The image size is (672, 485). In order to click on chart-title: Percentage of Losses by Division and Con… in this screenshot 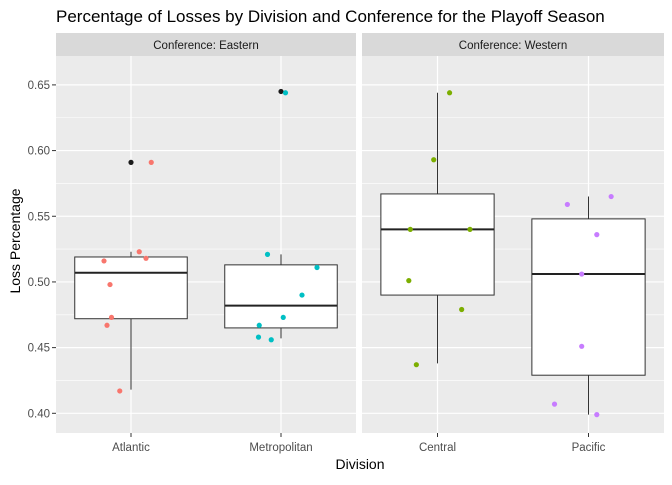, I will do `click(330, 16)`.